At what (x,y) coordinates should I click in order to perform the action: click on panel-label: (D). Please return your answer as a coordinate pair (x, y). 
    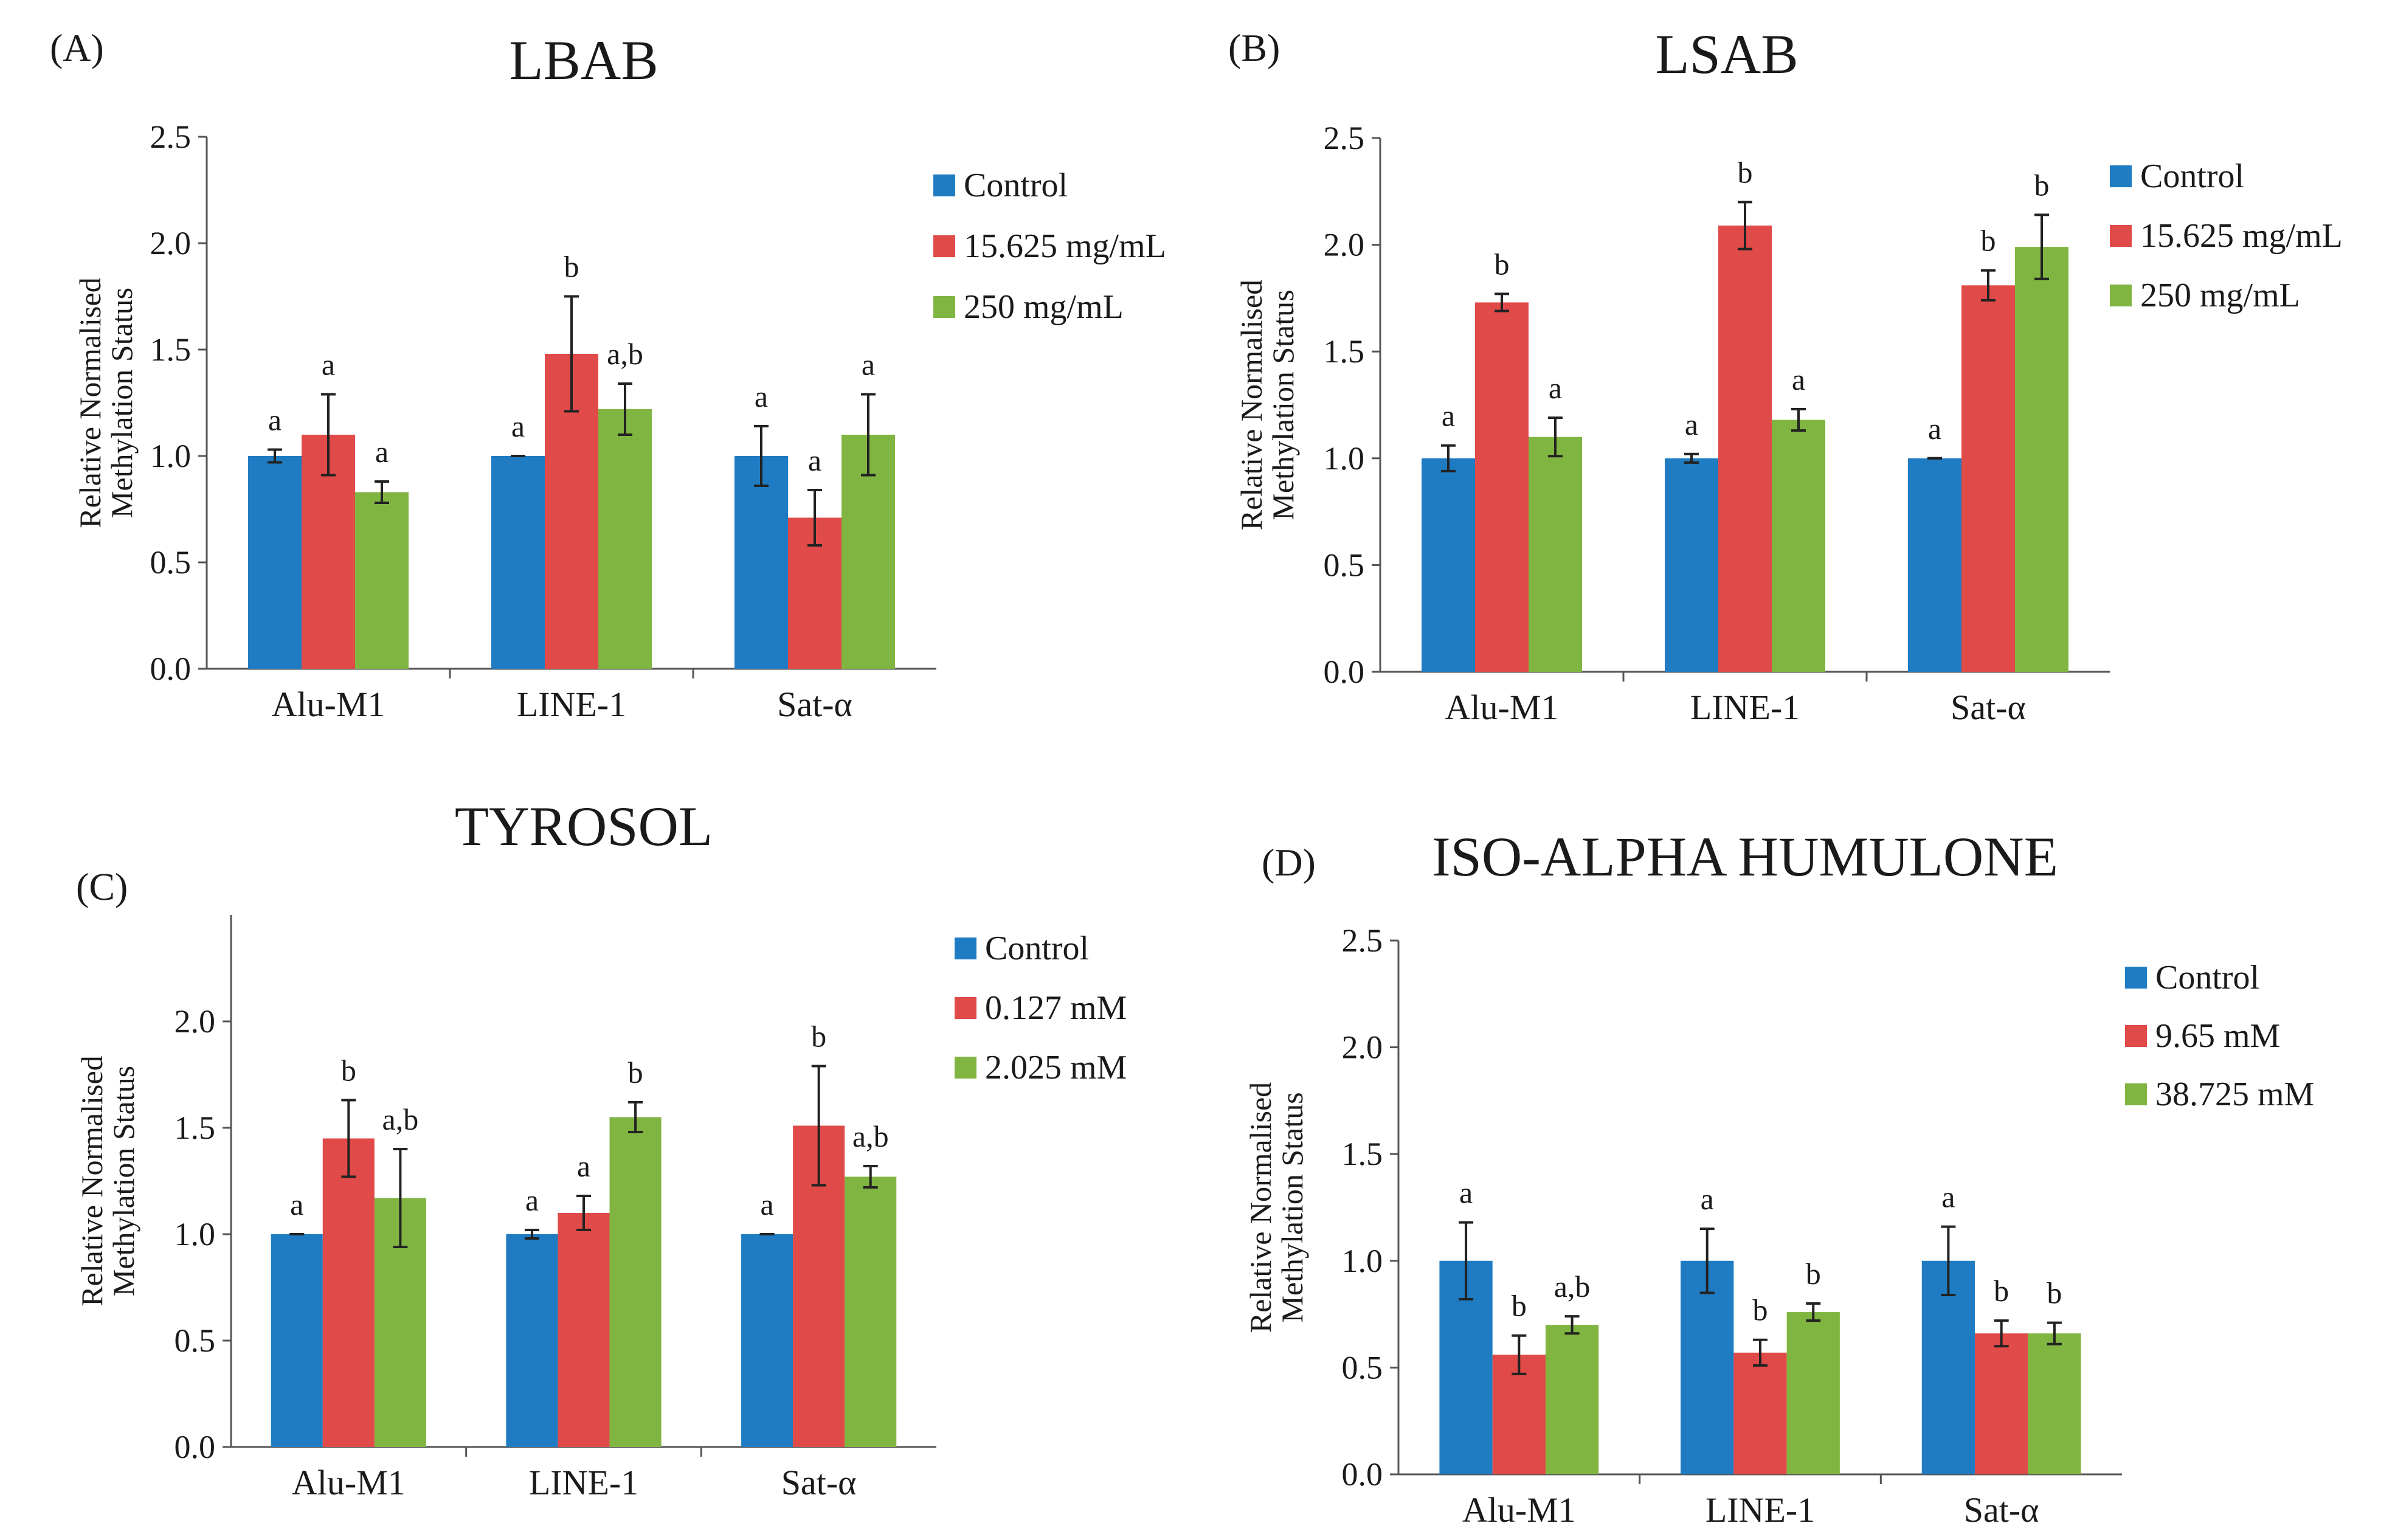
    Looking at the image, I should click on (1289, 862).